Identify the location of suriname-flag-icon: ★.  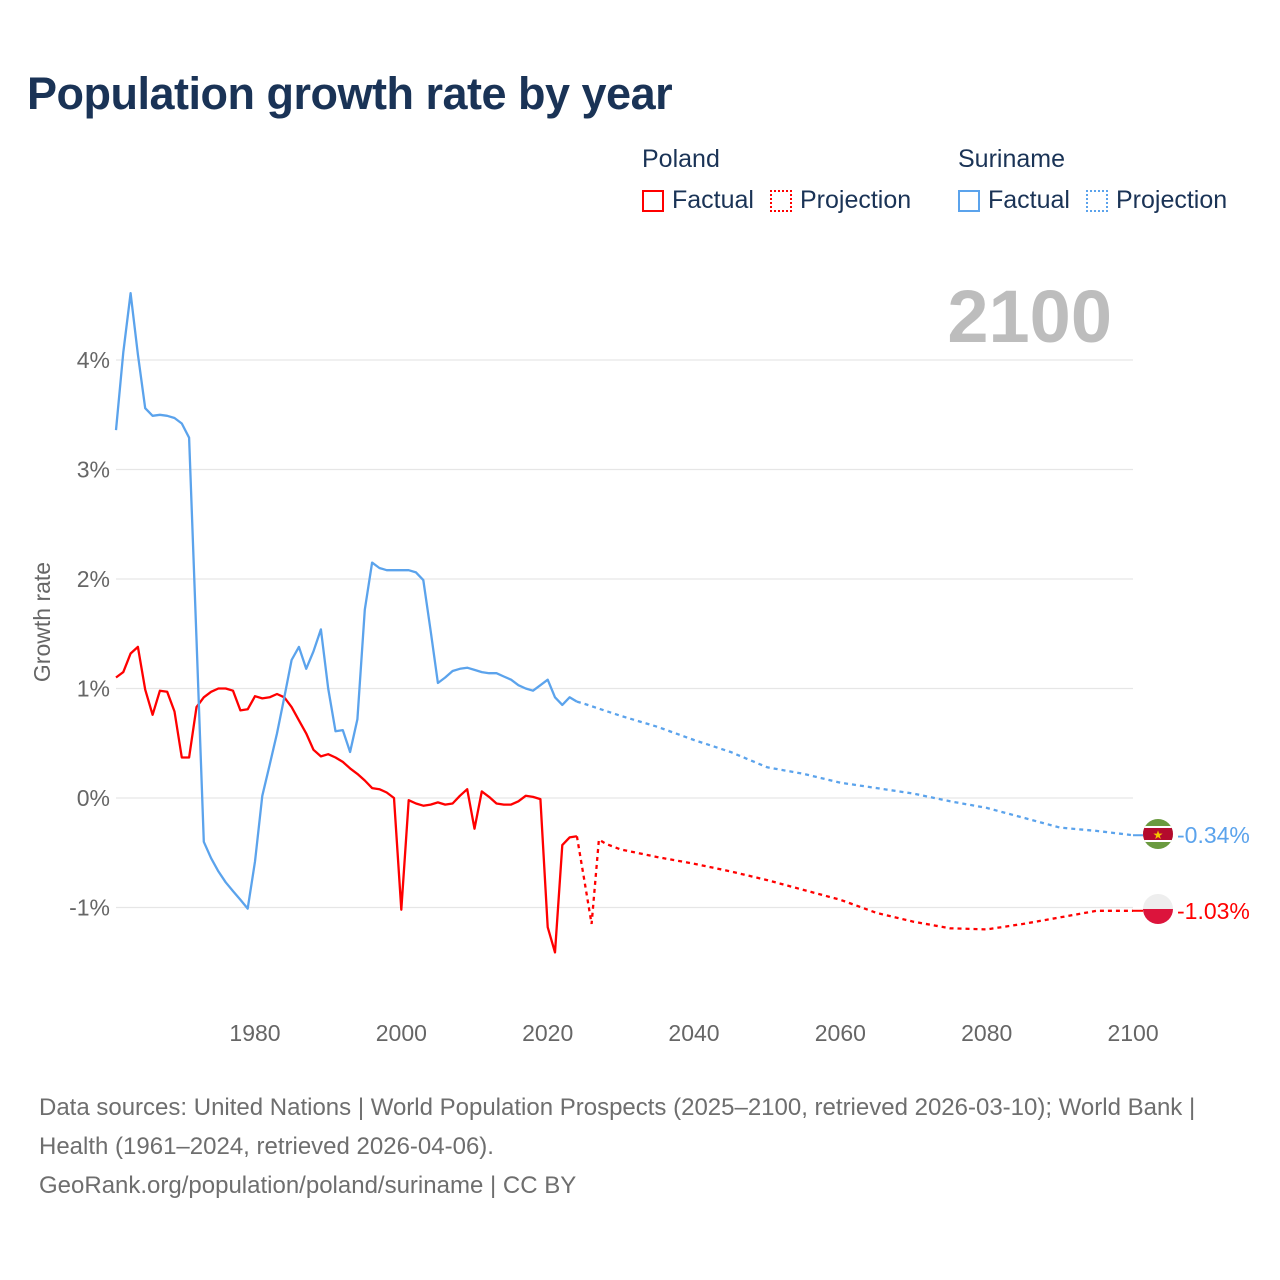
(1158, 834).